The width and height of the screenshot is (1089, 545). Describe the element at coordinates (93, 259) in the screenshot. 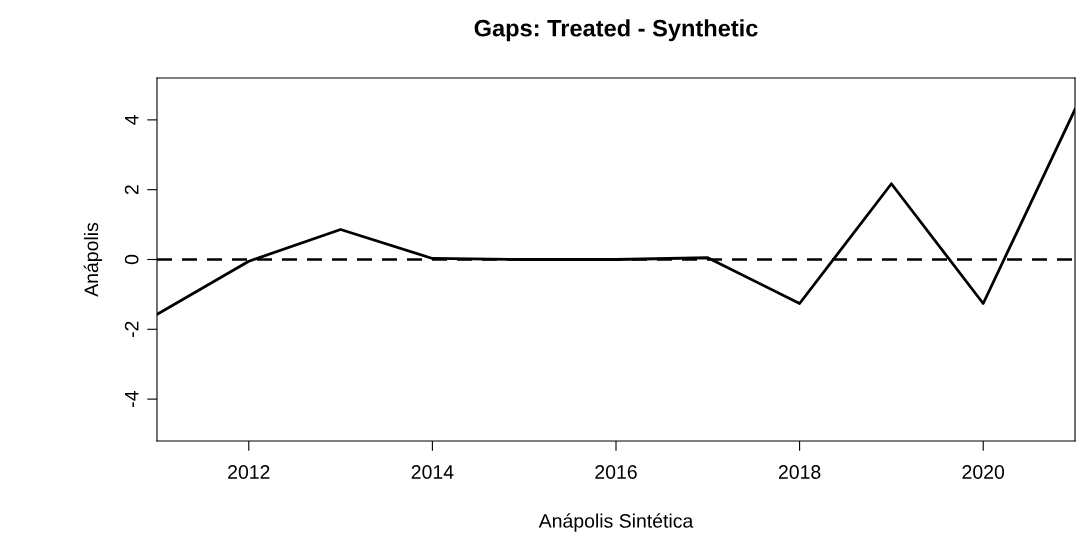

I see `y-axis-title: Anápolis` at that location.